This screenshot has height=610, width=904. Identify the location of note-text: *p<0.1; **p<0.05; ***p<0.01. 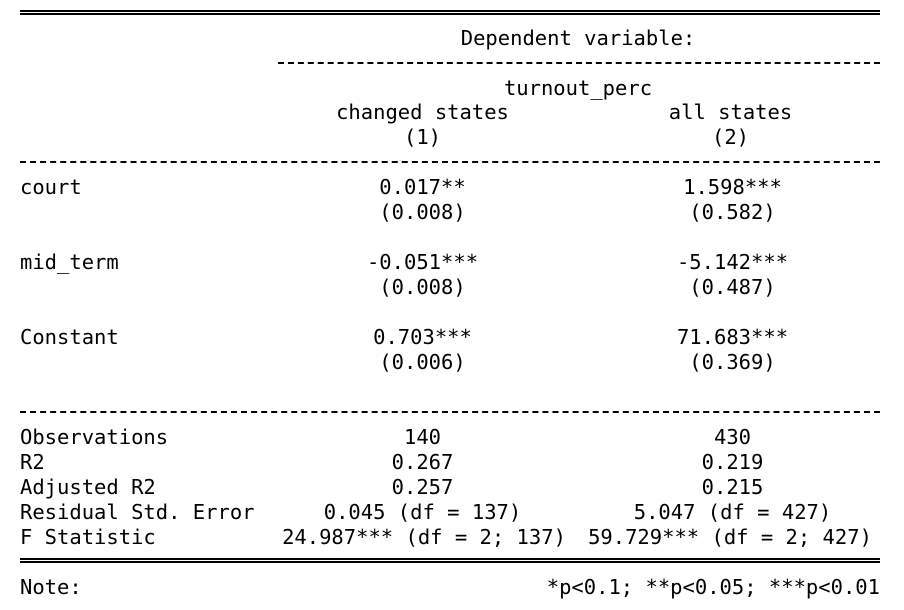
(713, 587).